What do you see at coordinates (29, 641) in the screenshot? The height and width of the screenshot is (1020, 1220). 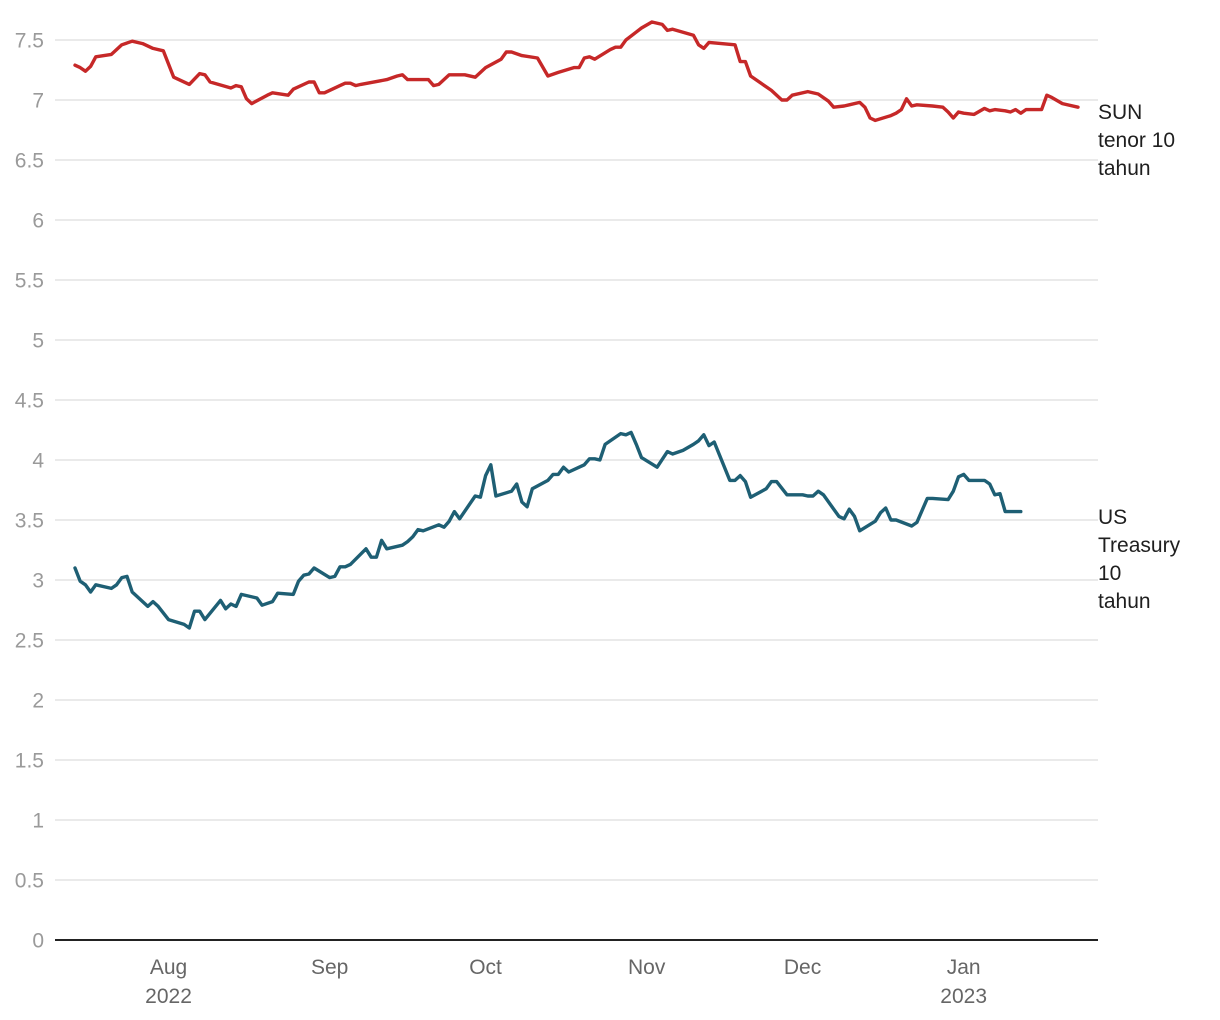 I see `y-tick-label: 2.5` at bounding box center [29, 641].